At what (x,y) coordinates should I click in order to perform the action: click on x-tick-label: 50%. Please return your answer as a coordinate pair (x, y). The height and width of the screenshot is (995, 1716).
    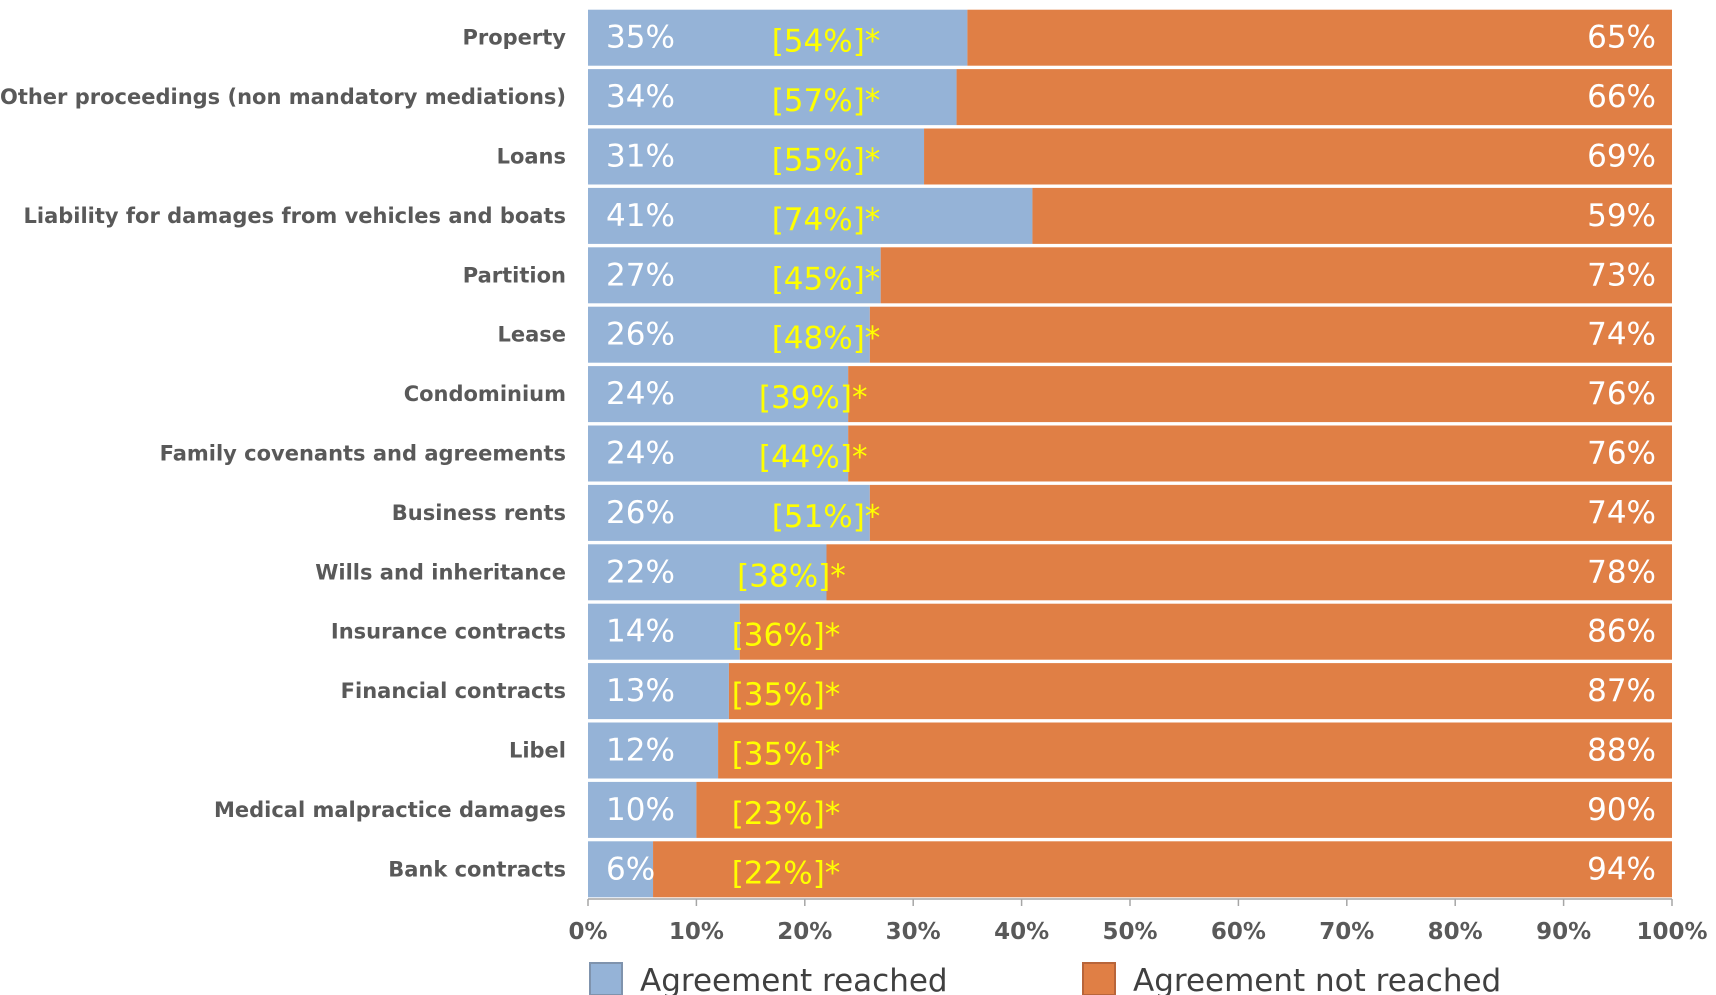
    Looking at the image, I should click on (1129, 932).